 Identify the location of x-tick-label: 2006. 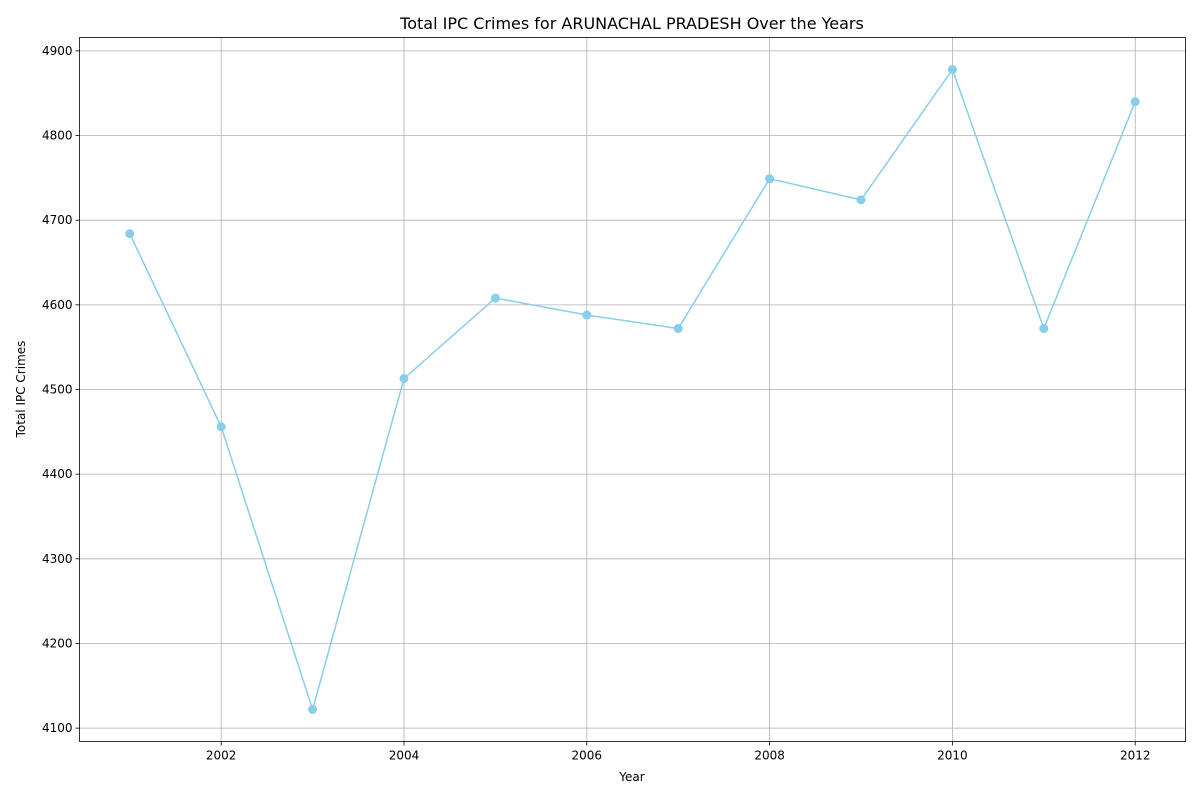
(587, 756).